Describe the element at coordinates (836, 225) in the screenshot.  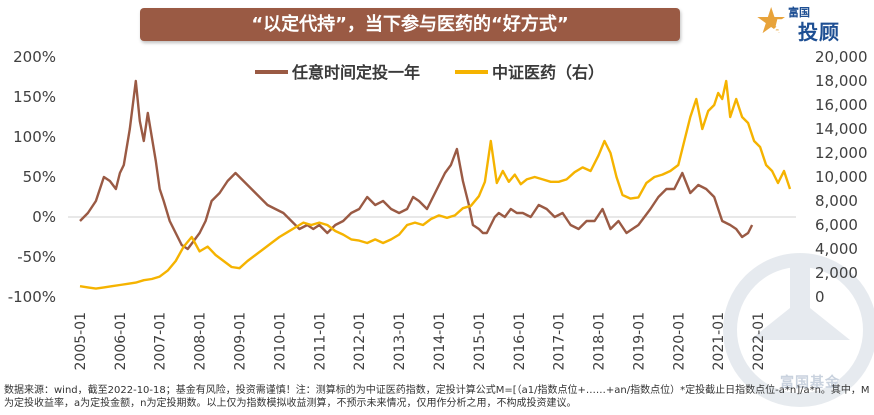
I see `y-right-tick-label: 6,000` at that location.